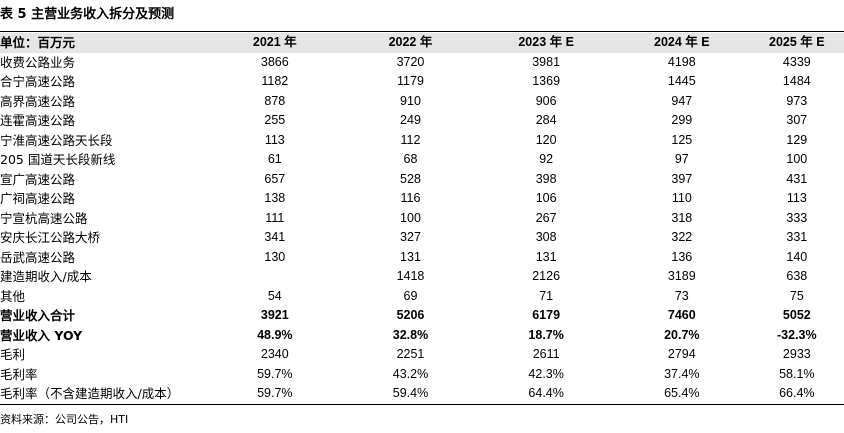 The width and height of the screenshot is (844, 433). I want to click on table-cell: 110, so click(681, 198).